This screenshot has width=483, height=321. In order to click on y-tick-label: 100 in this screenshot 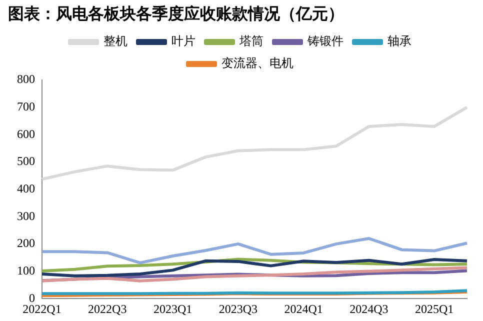, I will do `click(26, 270)`.